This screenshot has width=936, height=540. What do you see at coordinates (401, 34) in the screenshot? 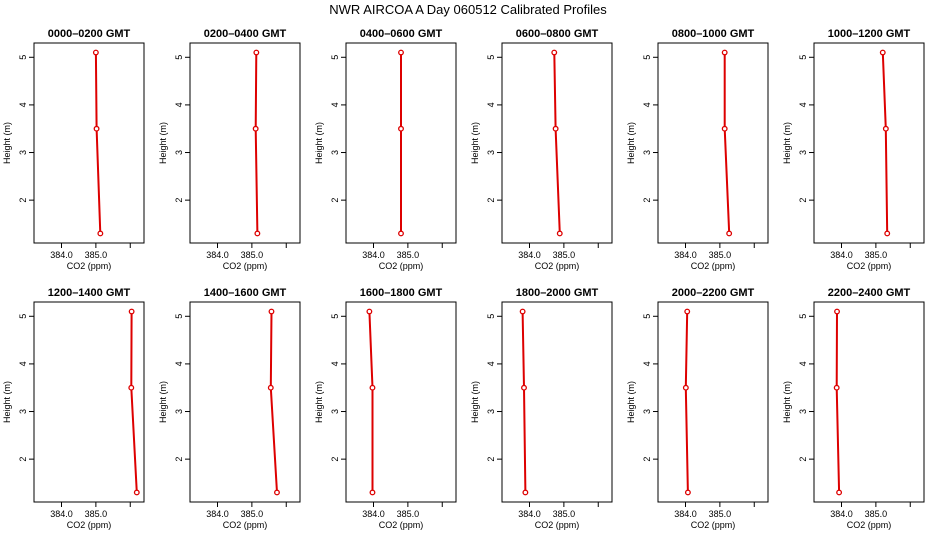
I see `panel-title: 0400–0600 GMT` at bounding box center [401, 34].